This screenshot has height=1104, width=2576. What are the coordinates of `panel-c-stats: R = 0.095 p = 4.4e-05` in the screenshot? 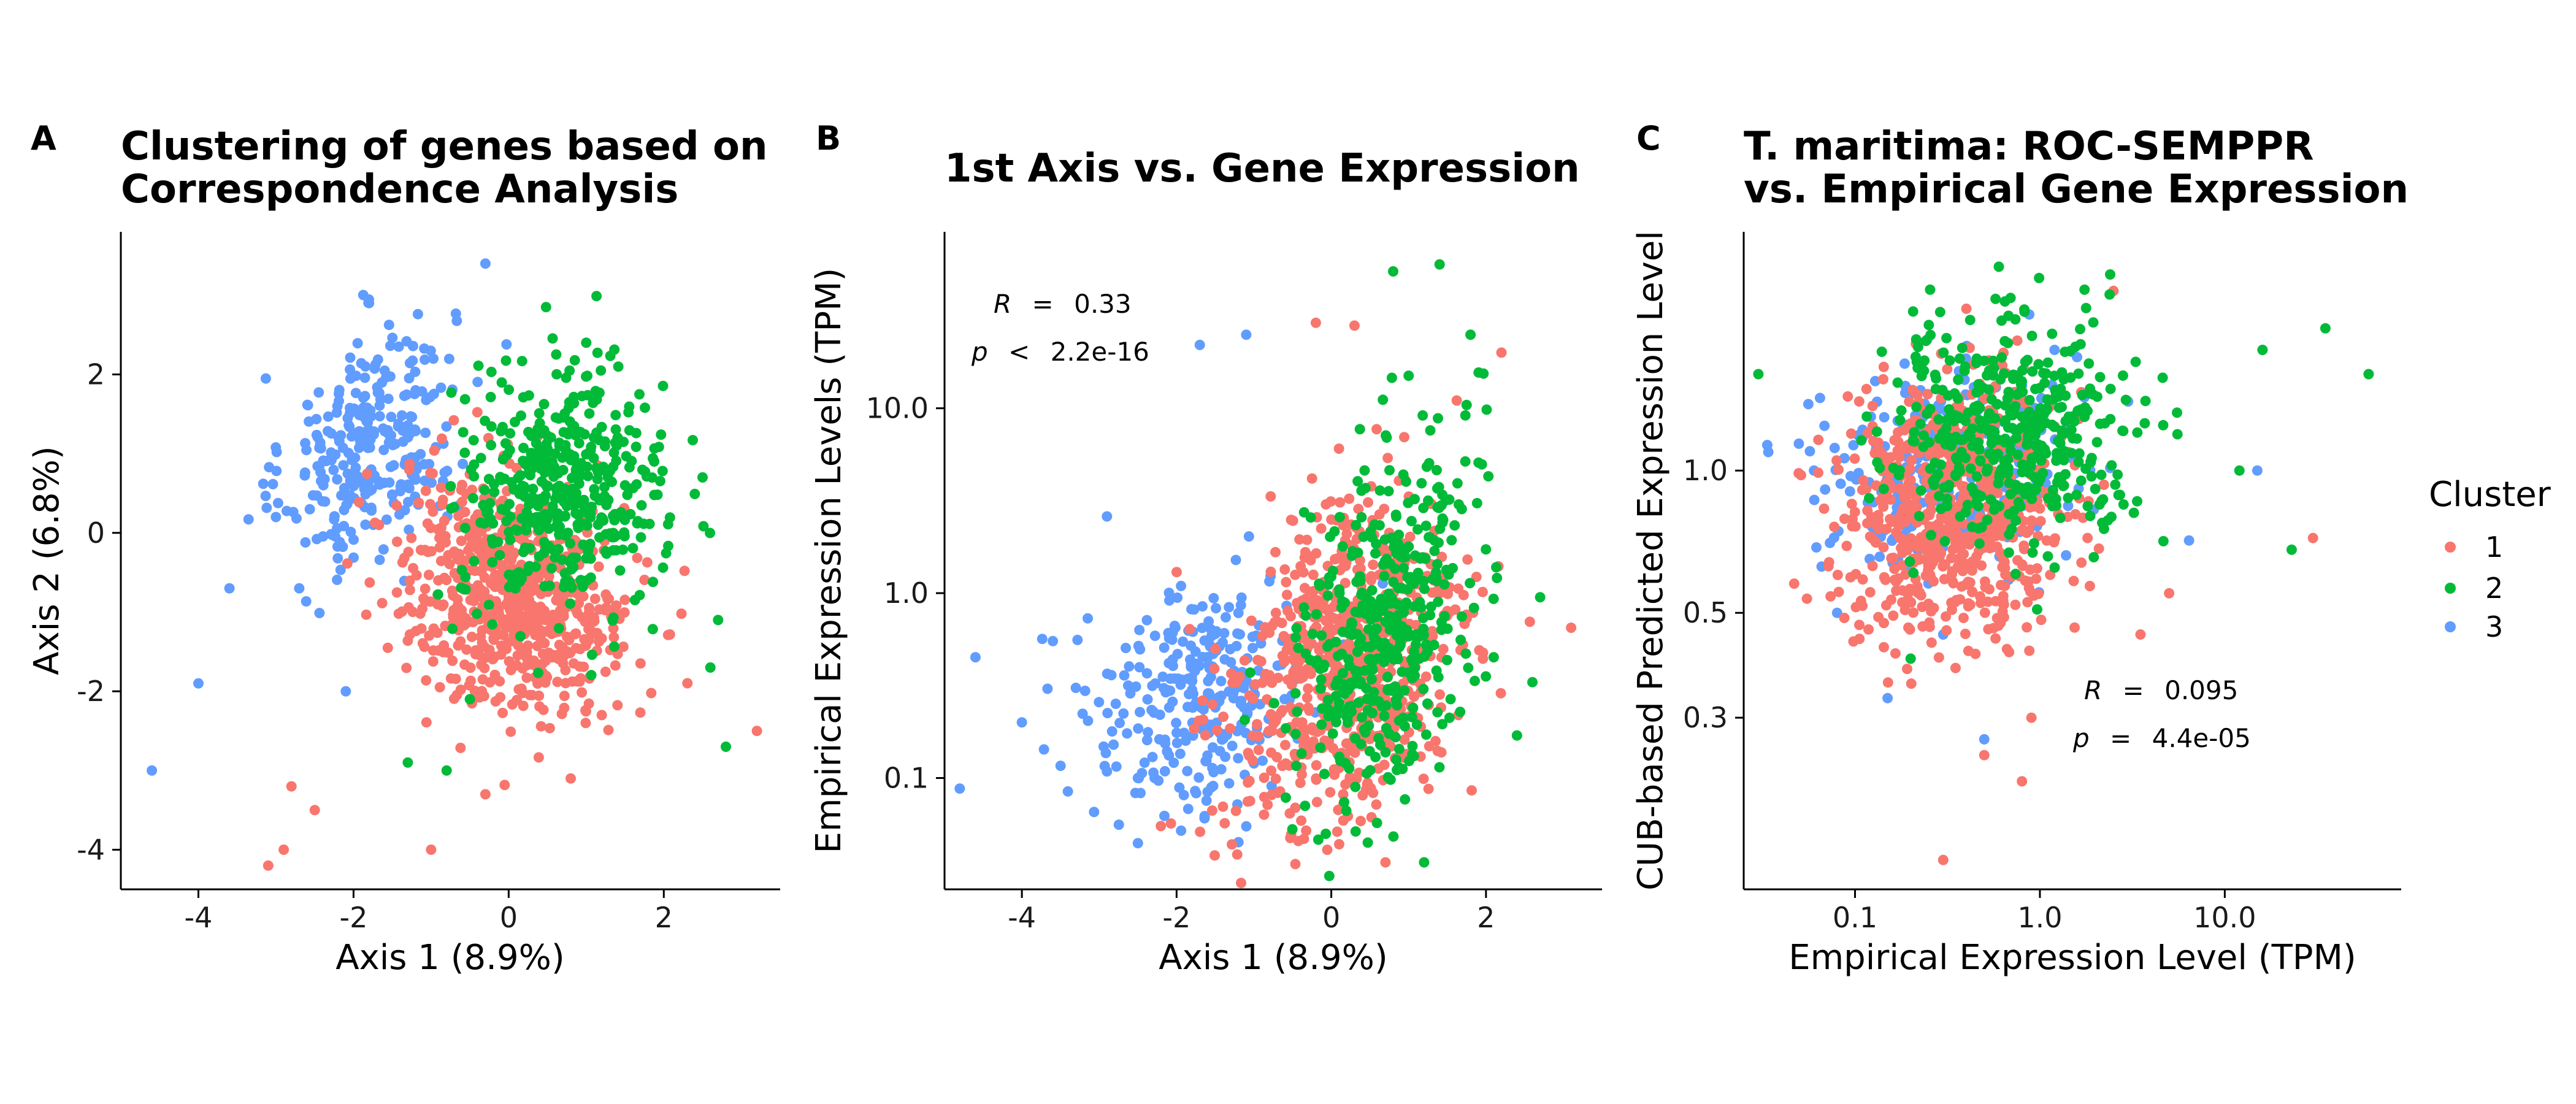 It's located at (2161, 714).